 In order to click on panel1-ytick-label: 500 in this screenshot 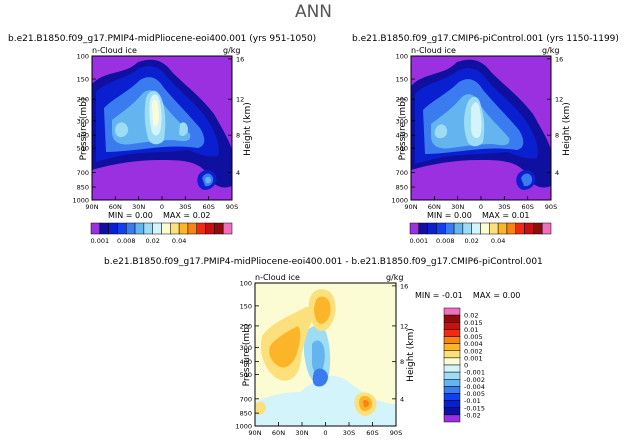, I will do `click(83, 149)`.